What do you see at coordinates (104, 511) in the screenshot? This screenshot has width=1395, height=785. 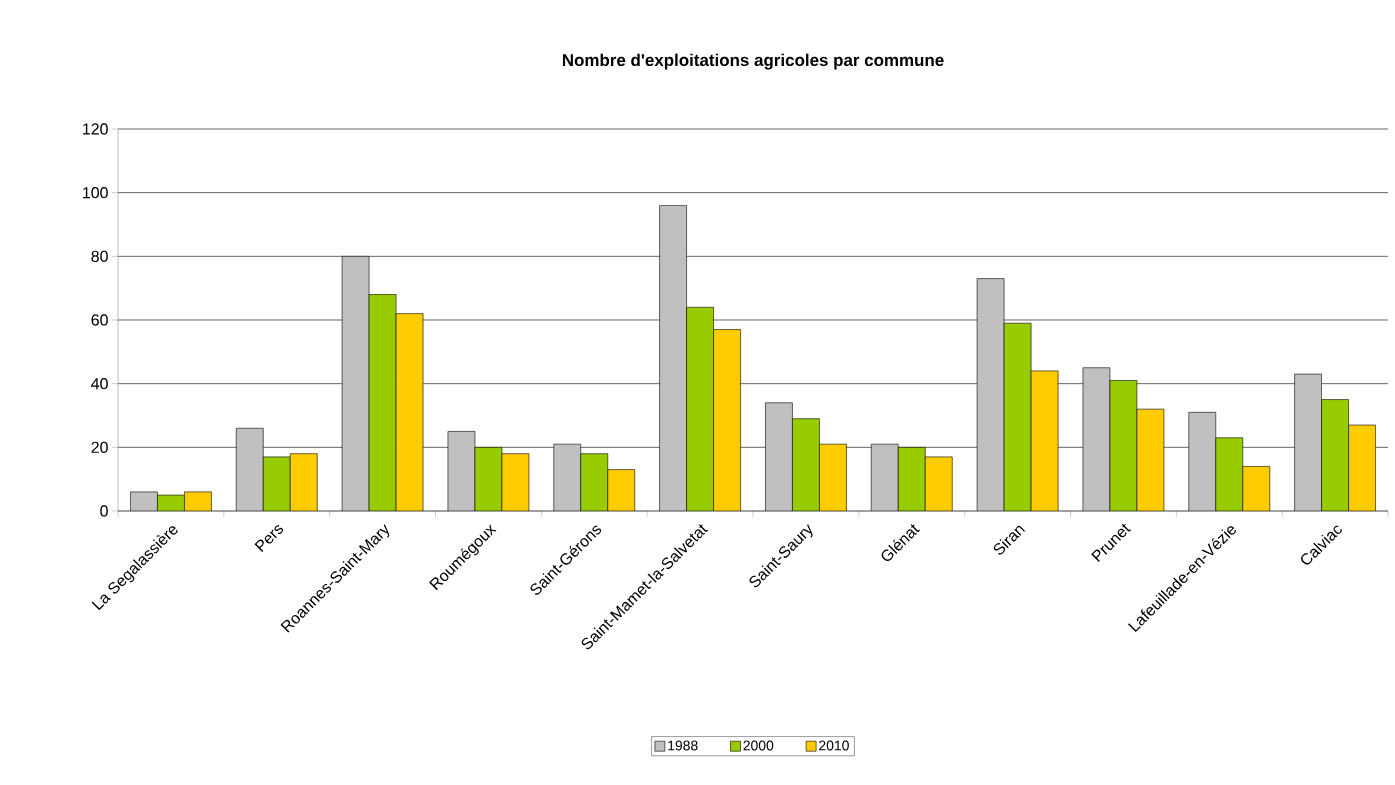 I see `y-tick-label: 0` at bounding box center [104, 511].